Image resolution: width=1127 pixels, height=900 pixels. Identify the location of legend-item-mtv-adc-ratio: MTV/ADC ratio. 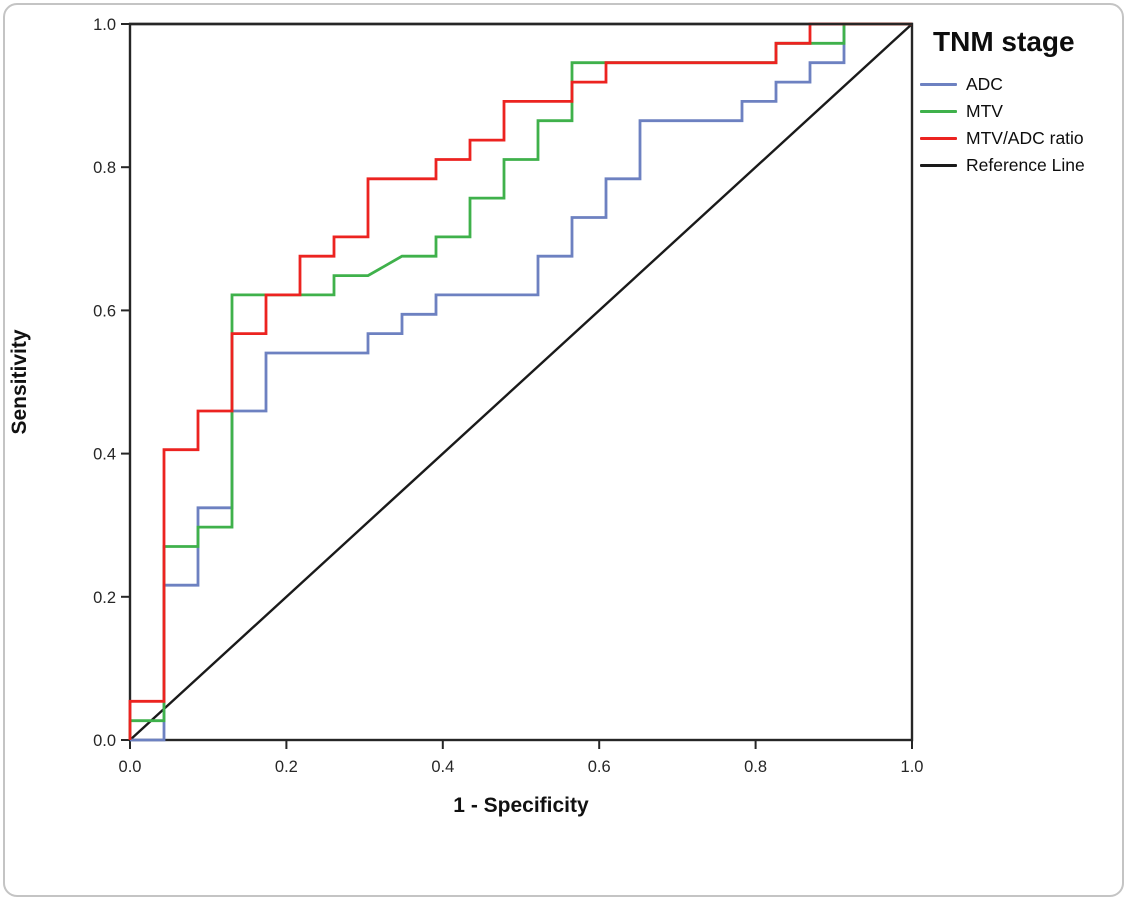
(1022, 138).